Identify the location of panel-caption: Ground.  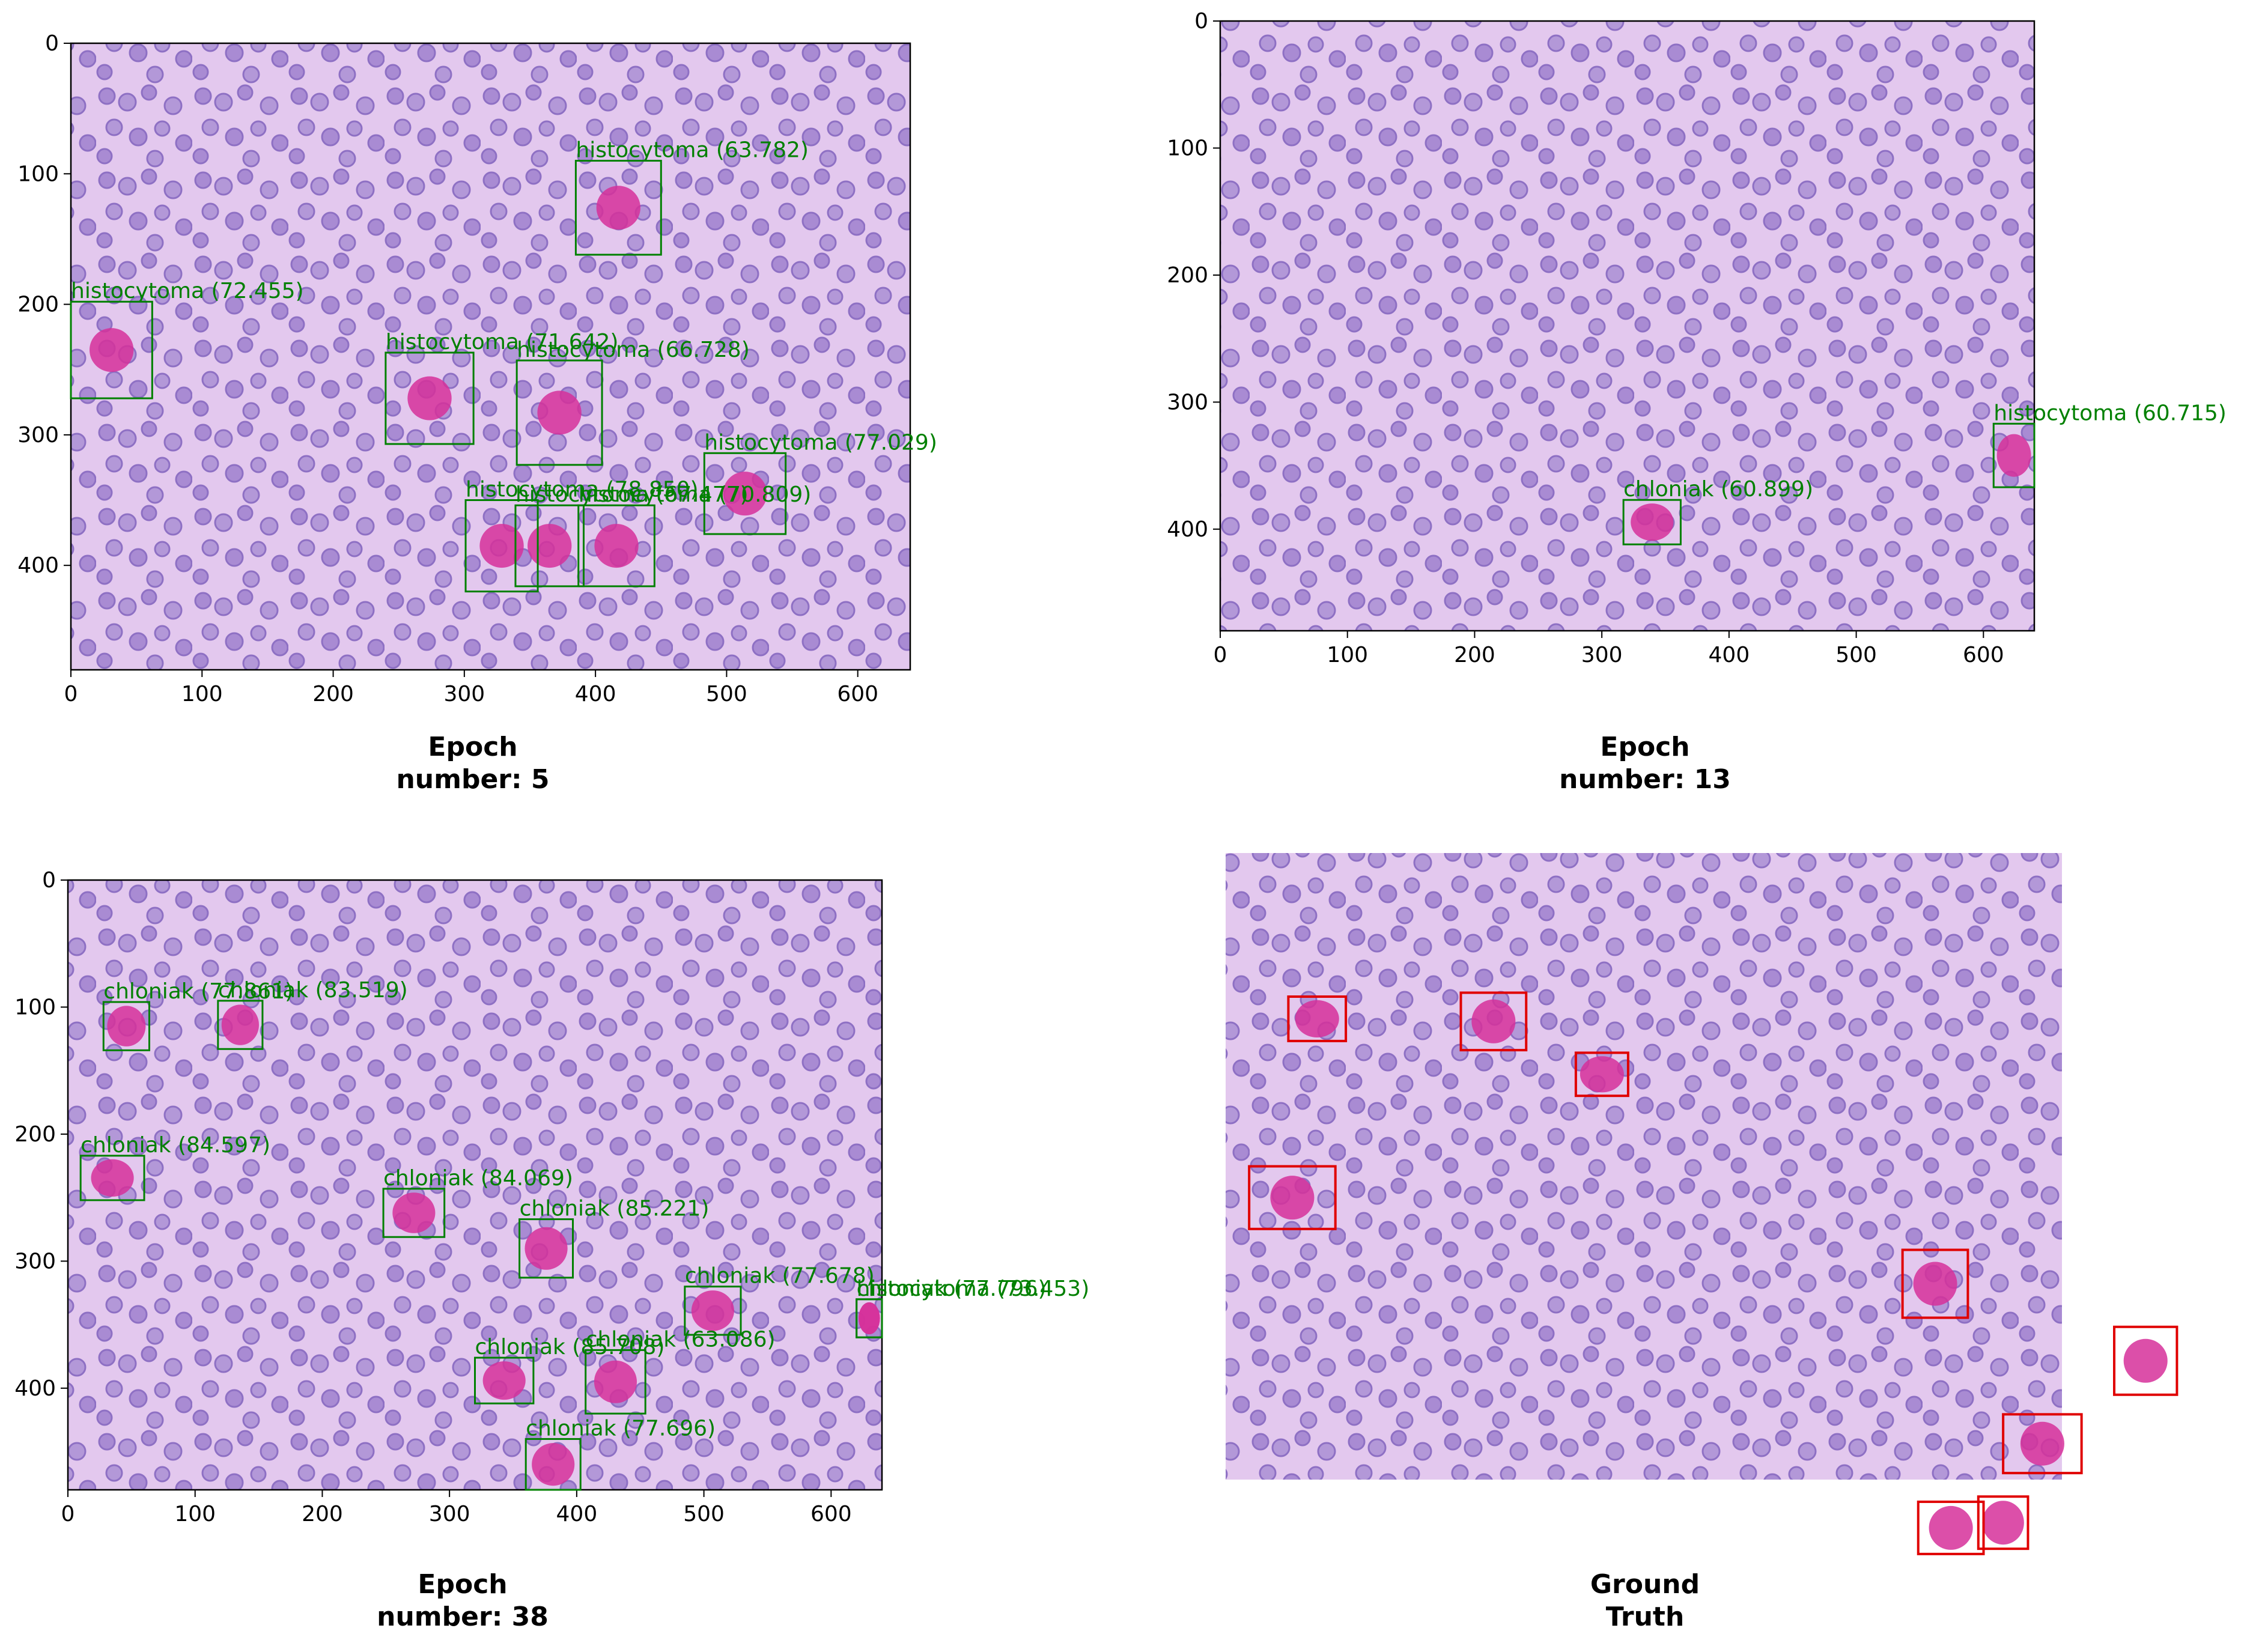
(1645, 1584).